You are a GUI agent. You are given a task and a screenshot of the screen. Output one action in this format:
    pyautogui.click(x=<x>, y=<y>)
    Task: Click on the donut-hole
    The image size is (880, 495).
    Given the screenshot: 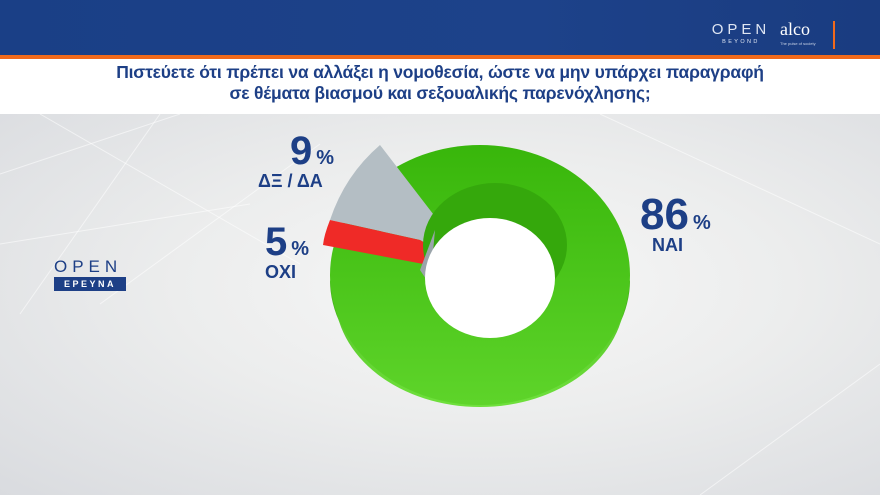 What is the action you would take?
    pyautogui.click(x=490, y=278)
    